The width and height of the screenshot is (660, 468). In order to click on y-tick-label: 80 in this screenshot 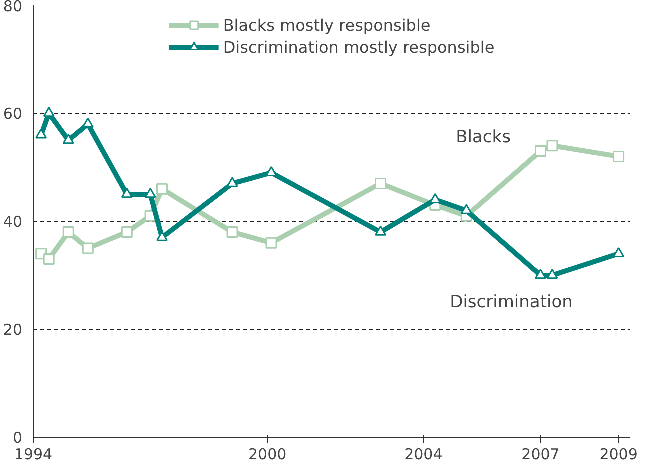, I will do `click(13, 8)`.